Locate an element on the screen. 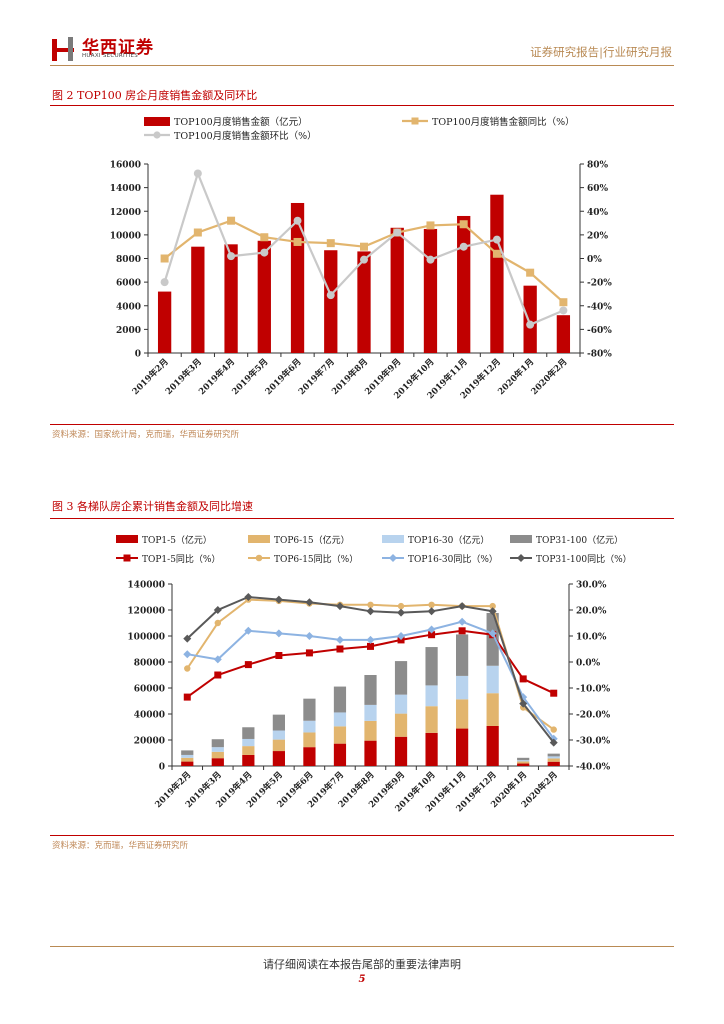 This screenshot has width=724, height=1024. right-tick-label: 0% is located at coordinates (594, 260).